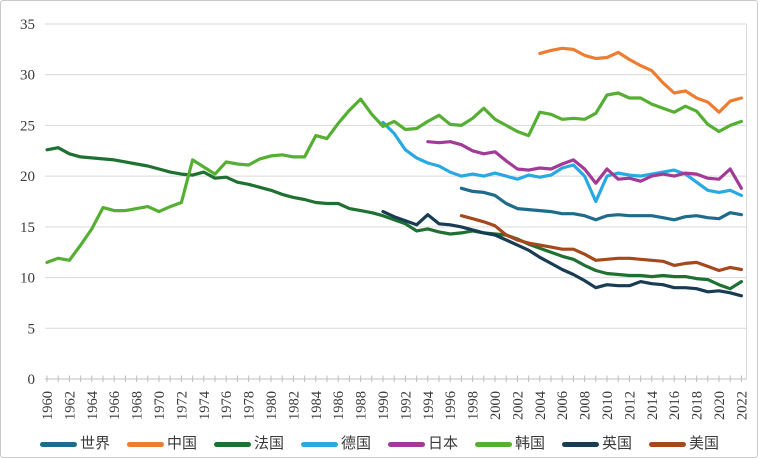  Describe the element at coordinates (496, 405) in the screenshot. I see `x-tick-label: 2000` at that location.